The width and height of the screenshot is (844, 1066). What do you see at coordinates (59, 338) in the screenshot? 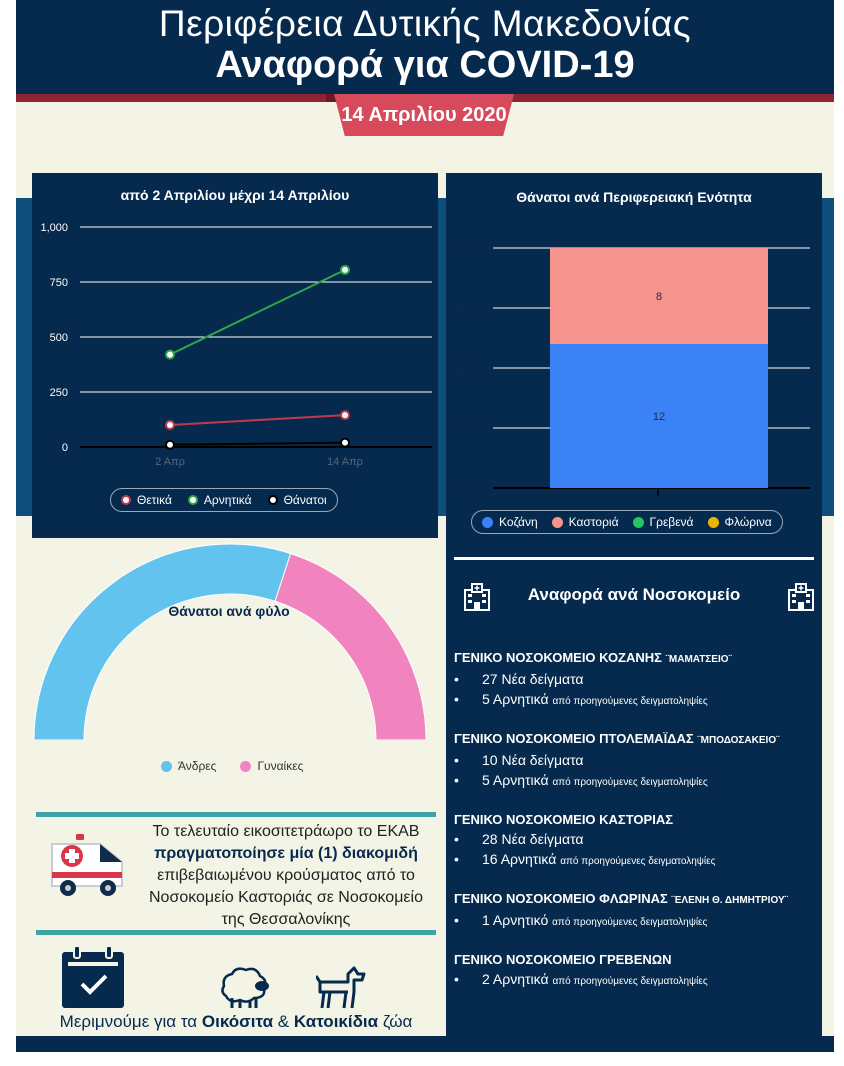
I see `y-tick-label: 500` at bounding box center [59, 338].